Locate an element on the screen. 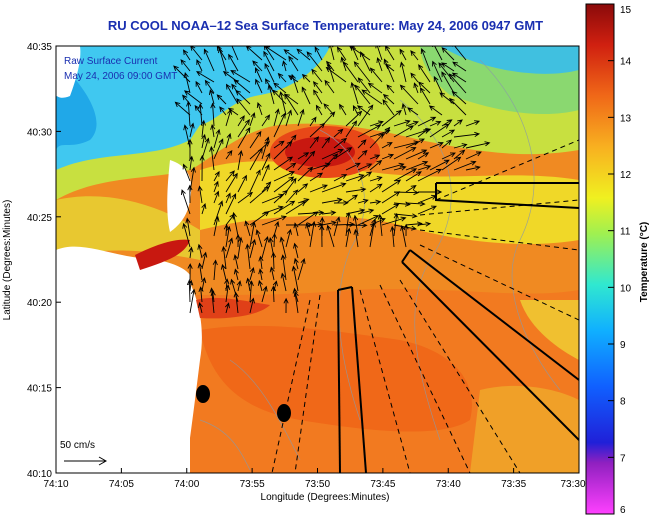 This screenshot has width=651, height=519. x-tick-label: 73:50 is located at coordinates (317, 484).